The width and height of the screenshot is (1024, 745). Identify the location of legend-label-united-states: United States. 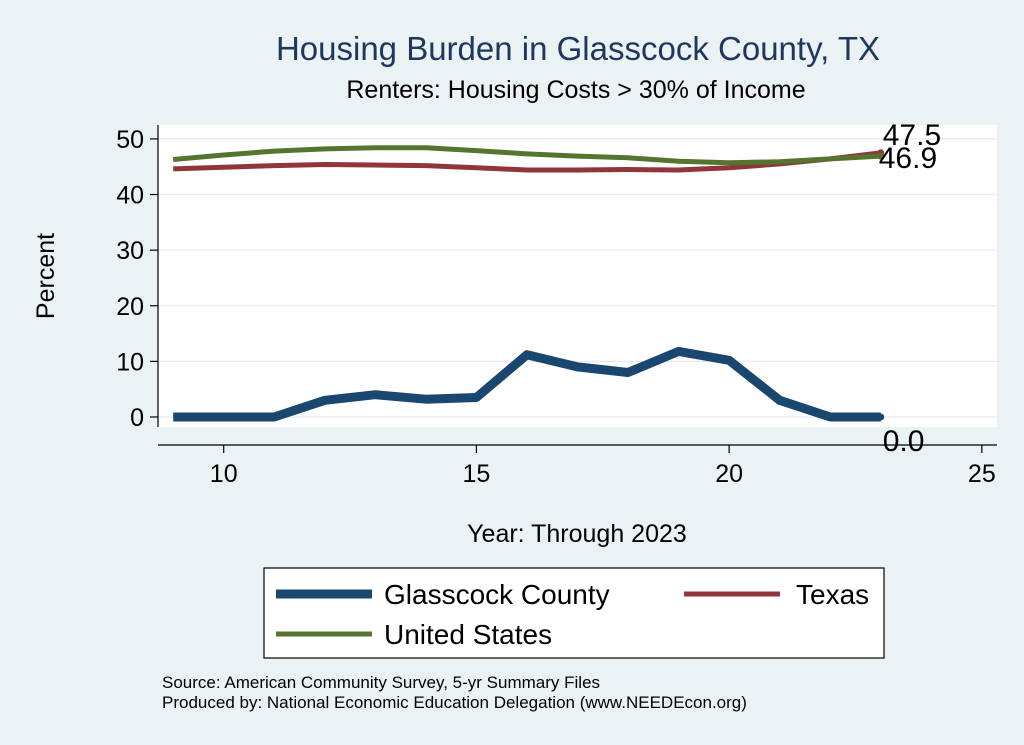
(468, 634).